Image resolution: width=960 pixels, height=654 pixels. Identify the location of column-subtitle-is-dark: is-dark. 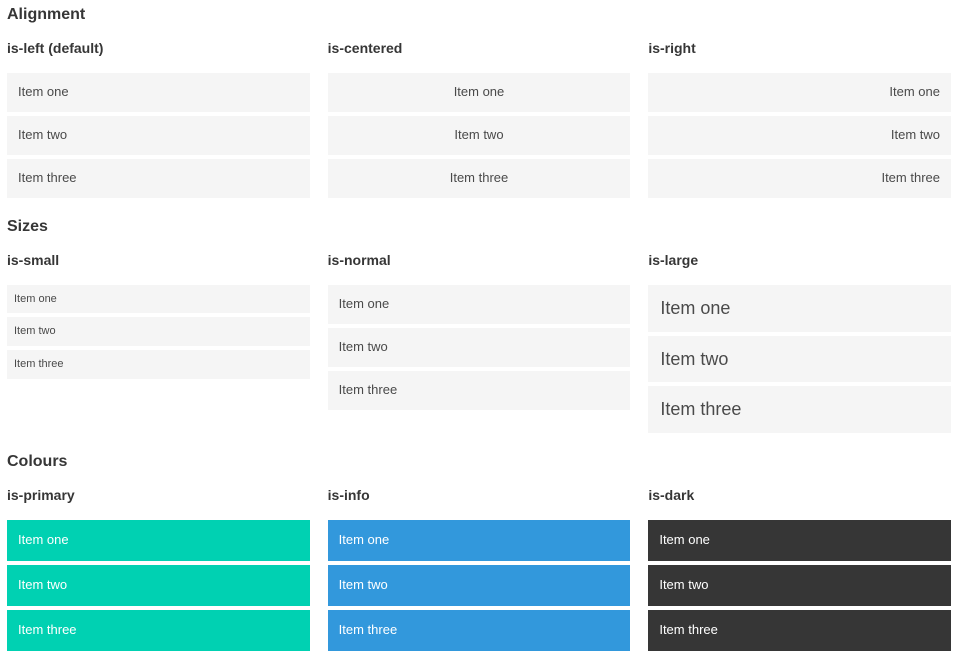
(671, 494).